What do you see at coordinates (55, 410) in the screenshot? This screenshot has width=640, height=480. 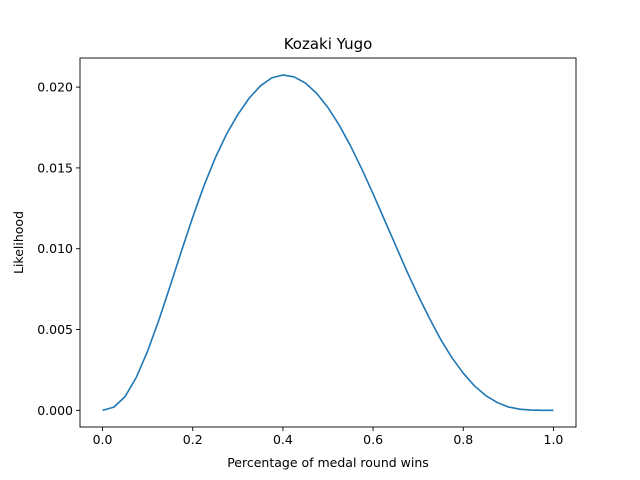 I see `y-tick-label: 0.000` at bounding box center [55, 410].